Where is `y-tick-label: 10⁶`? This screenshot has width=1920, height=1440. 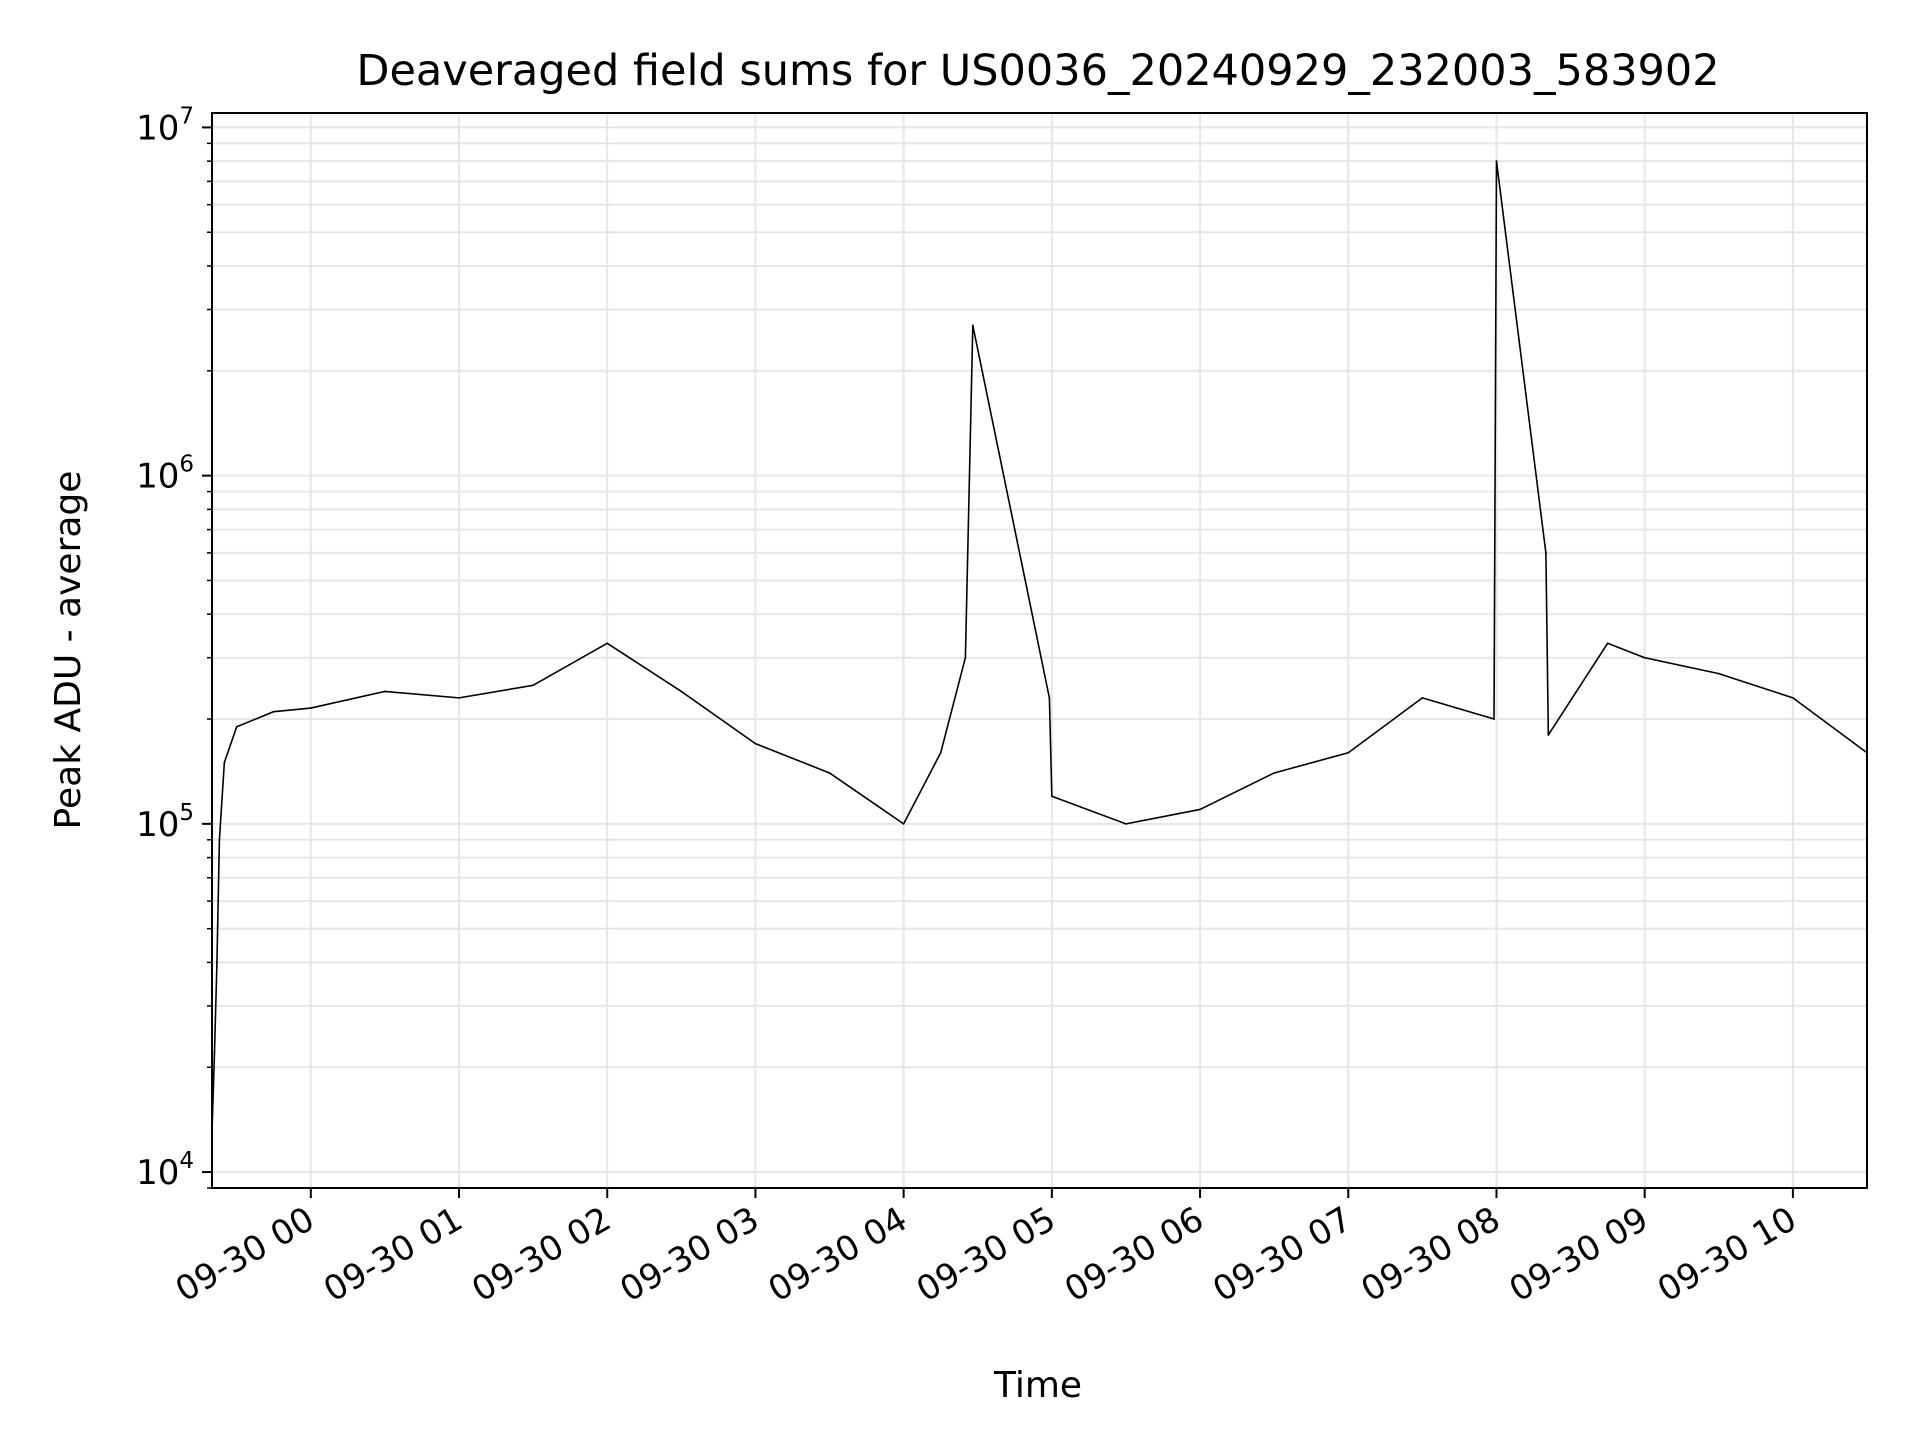 y-tick-label: 10⁶ is located at coordinates (165, 474).